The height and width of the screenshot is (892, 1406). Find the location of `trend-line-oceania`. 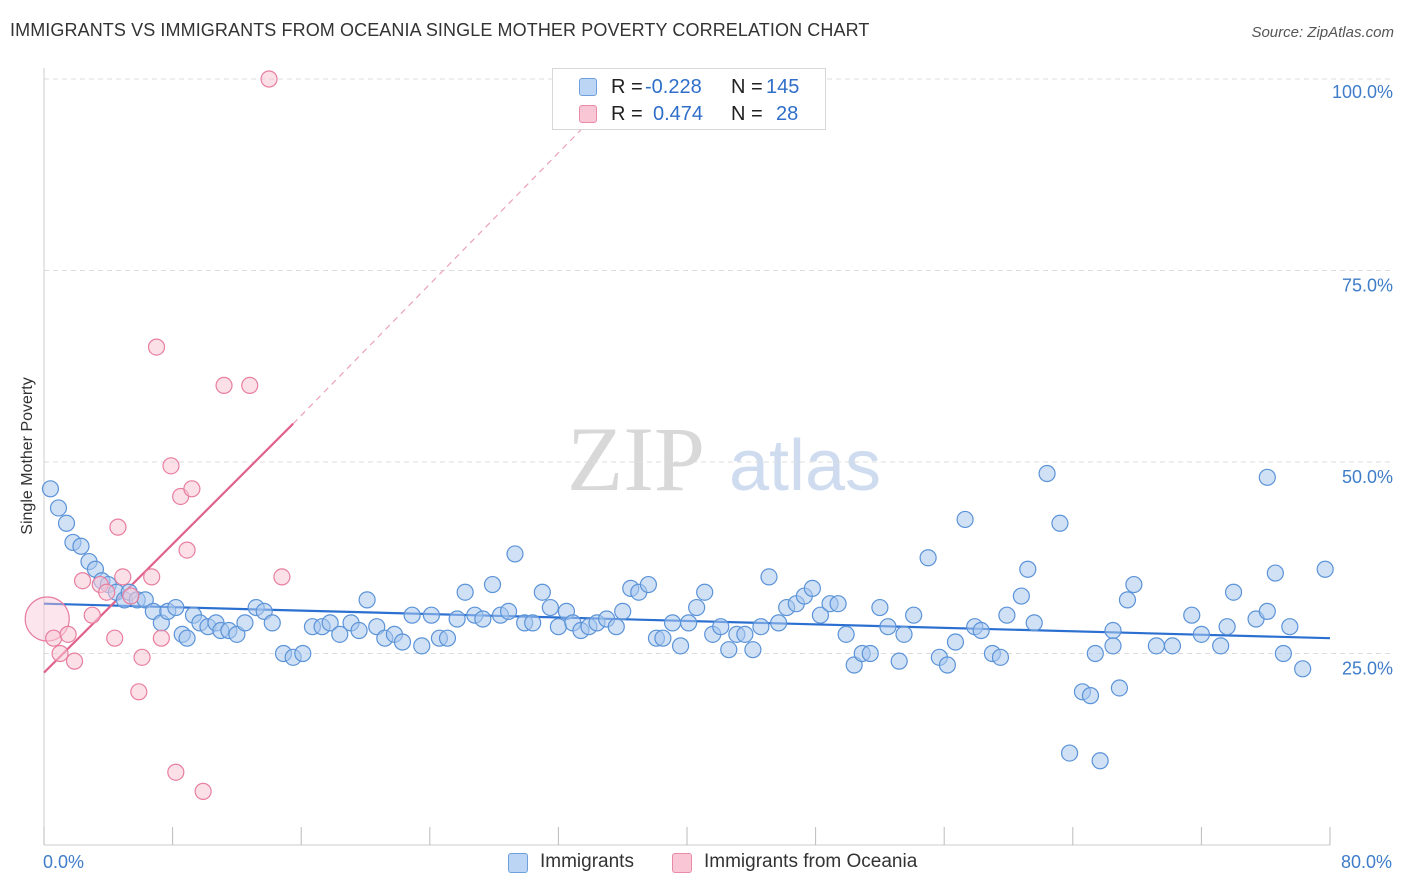

trend-line-oceania is located at coordinates (168, 548).